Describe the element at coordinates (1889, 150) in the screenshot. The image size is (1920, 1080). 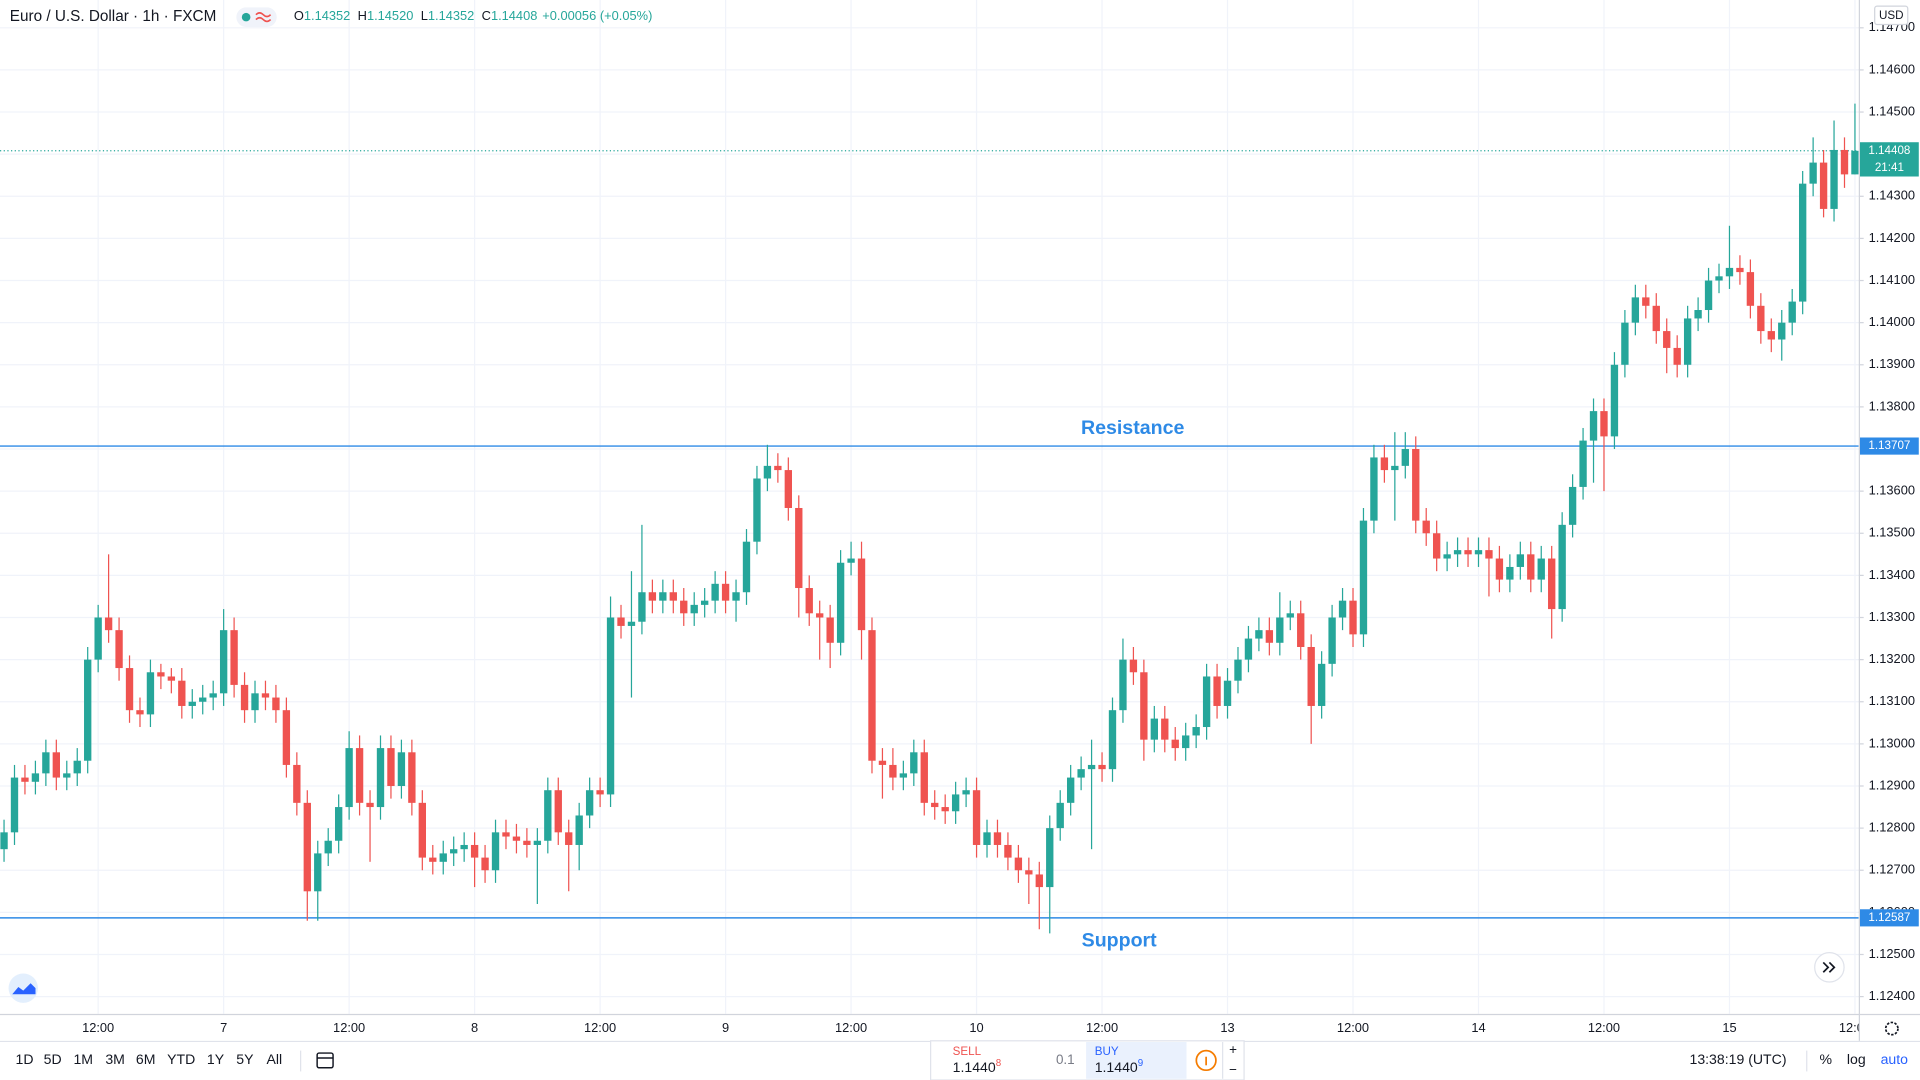
I see `last-price-label: 1.14408` at that location.